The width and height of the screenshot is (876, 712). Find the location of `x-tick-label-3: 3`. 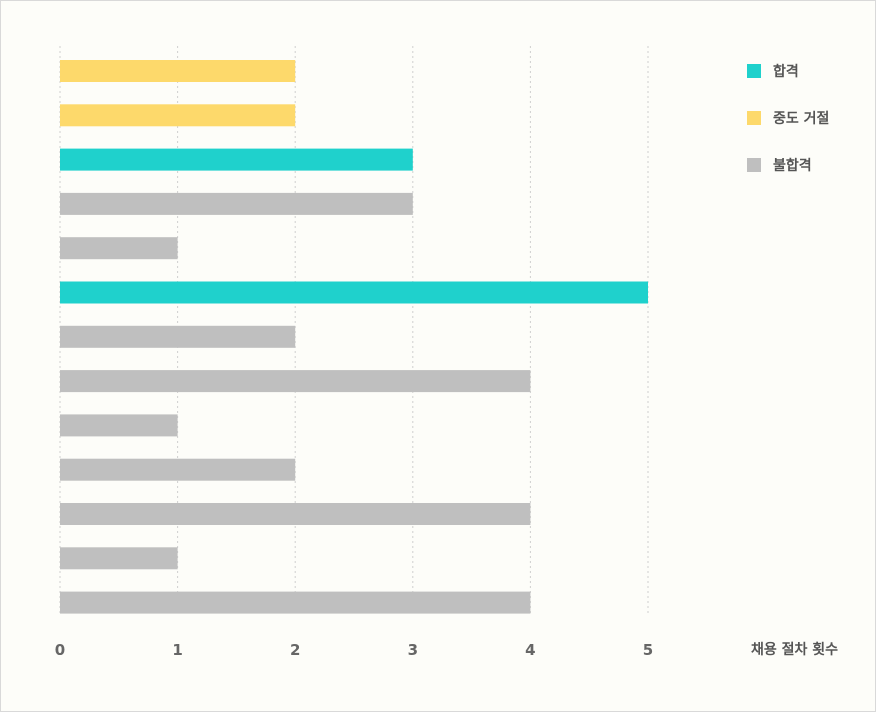

x-tick-label-3: 3 is located at coordinates (413, 650).